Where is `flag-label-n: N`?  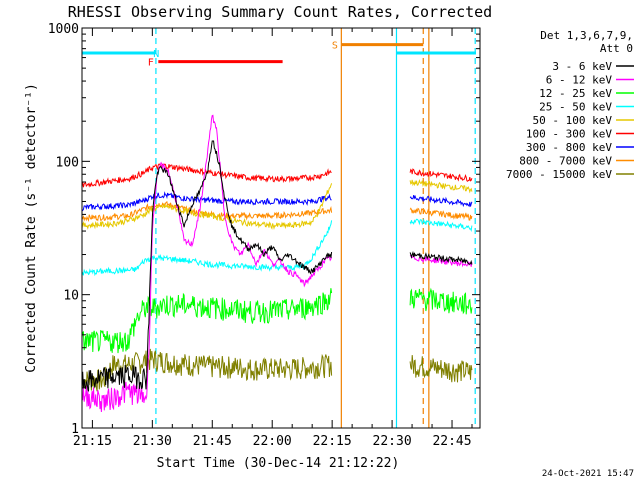 flag-label-n: N is located at coordinates (156, 54).